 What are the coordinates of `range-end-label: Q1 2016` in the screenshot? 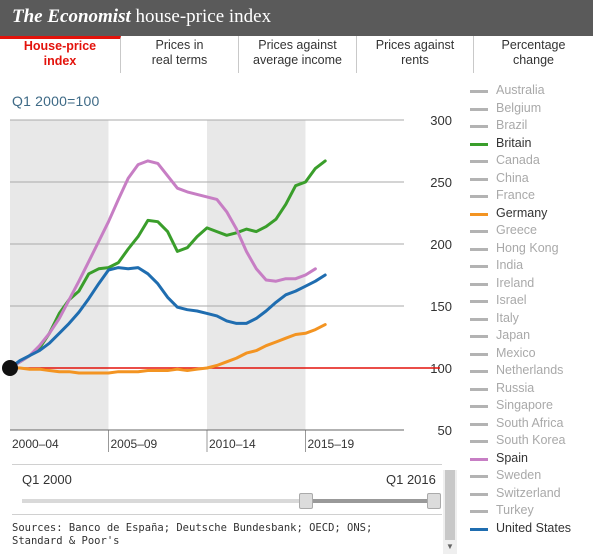 It's located at (411, 479).